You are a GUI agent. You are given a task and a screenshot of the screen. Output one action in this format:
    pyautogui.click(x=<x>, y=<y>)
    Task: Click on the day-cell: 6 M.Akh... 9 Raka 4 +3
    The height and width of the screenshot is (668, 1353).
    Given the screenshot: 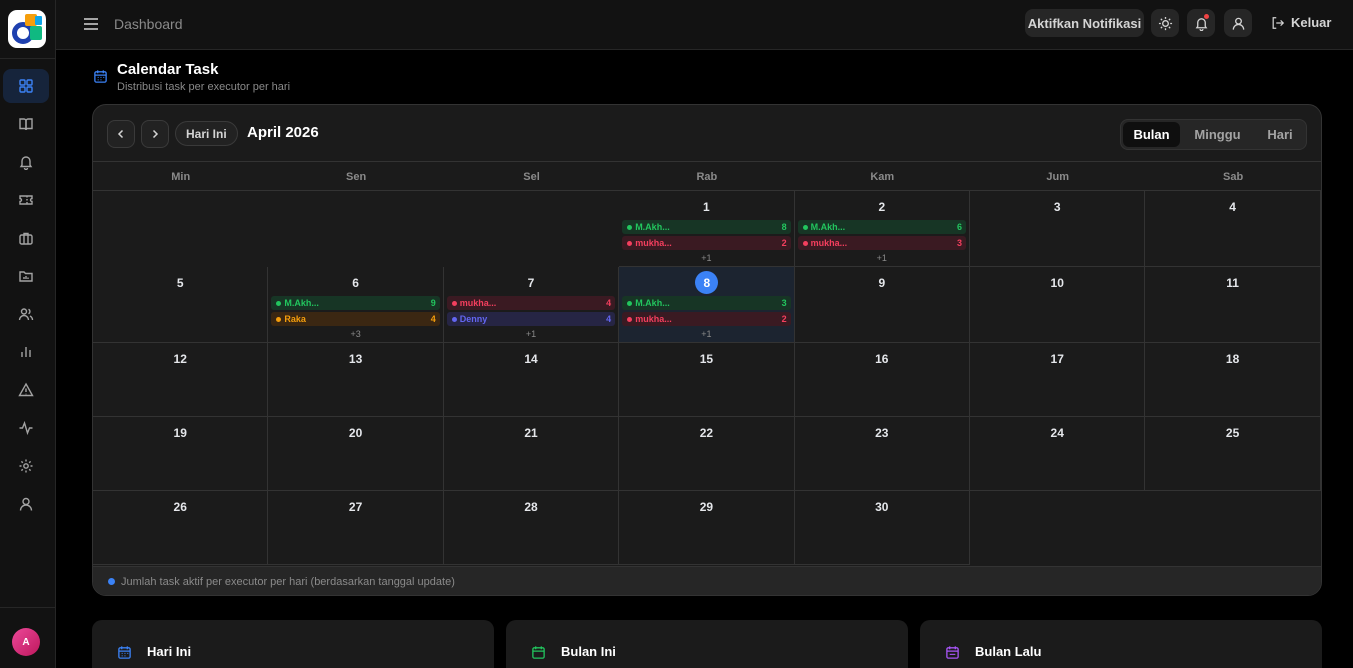 What is the action you would take?
    pyautogui.click(x=356, y=305)
    